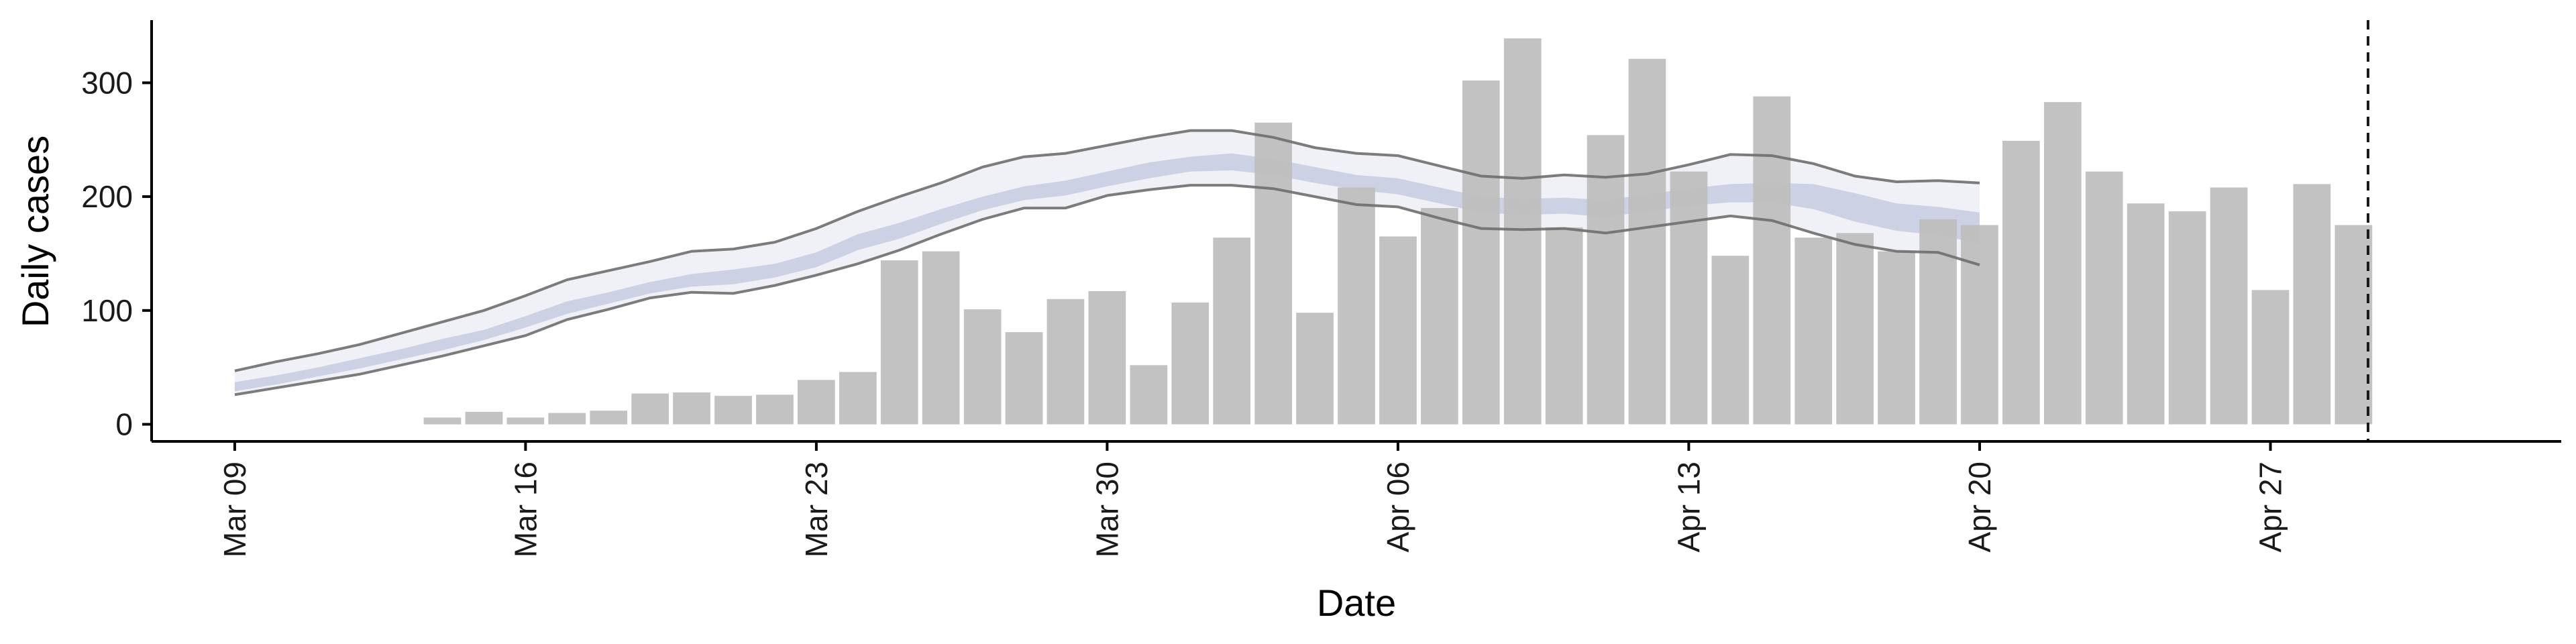  What do you see at coordinates (1979, 507) in the screenshot?
I see `x-tick-label: Apr 20` at bounding box center [1979, 507].